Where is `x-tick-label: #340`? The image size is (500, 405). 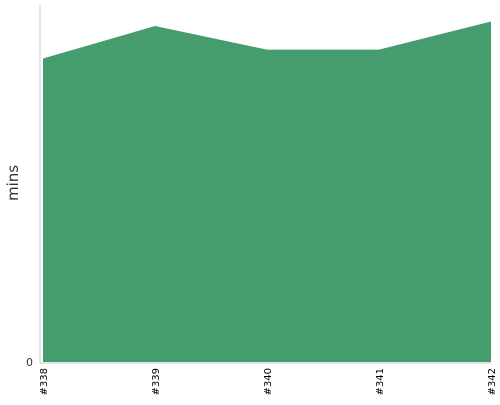 x-tick-label: #340 is located at coordinates (268, 381).